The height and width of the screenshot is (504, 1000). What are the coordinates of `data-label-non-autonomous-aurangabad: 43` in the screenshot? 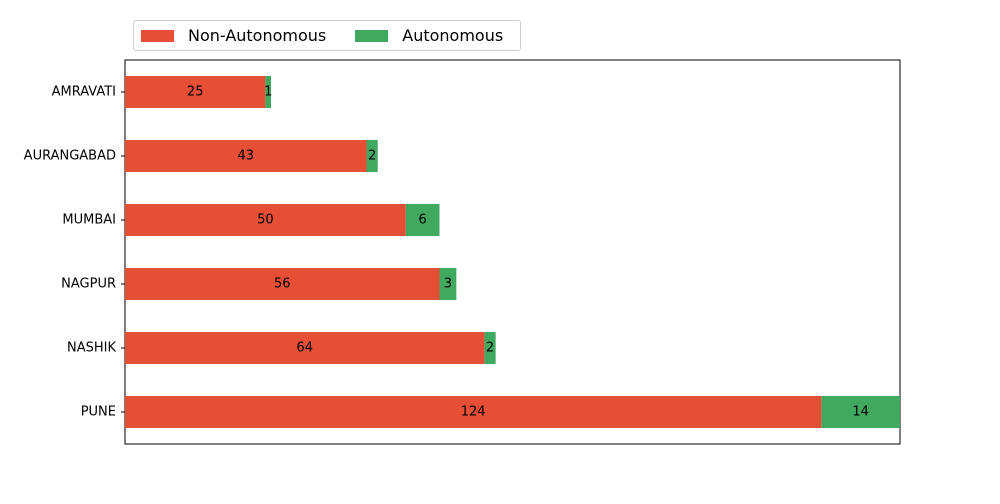 It's located at (245, 156).